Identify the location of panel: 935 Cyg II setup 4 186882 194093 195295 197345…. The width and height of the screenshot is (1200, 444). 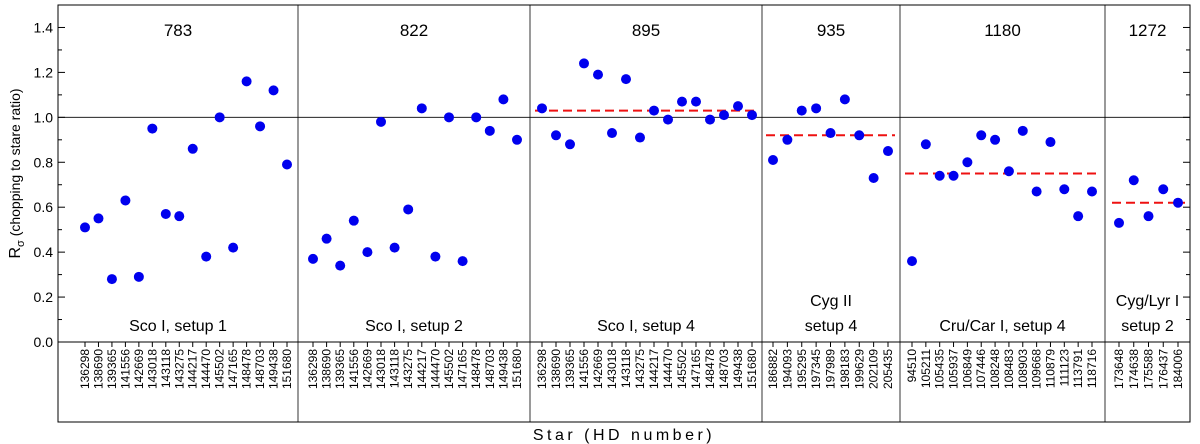
(830, 205).